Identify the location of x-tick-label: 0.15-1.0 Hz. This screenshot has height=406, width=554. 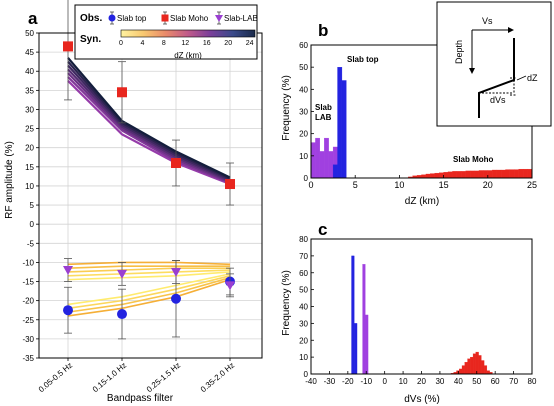
(109, 377).